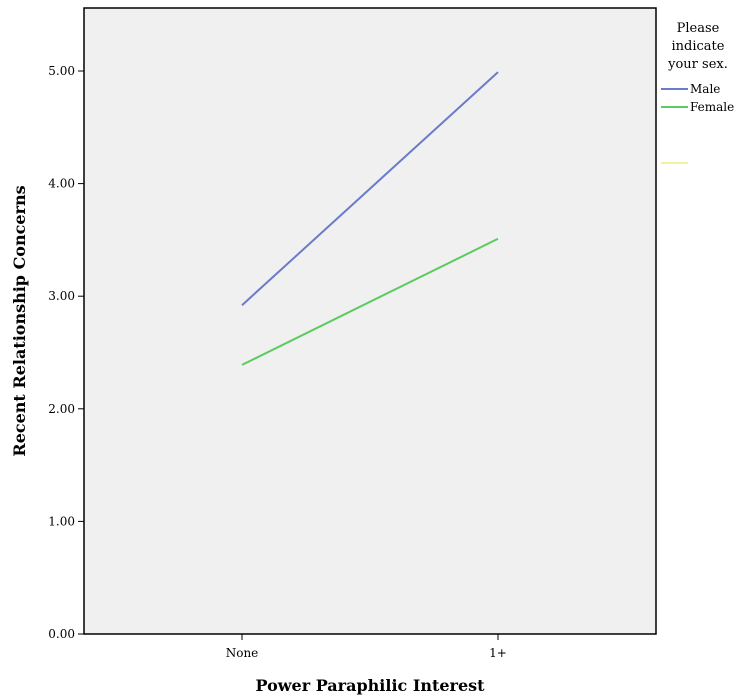  I want to click on y-tick-label: 2.00, so click(61, 409).